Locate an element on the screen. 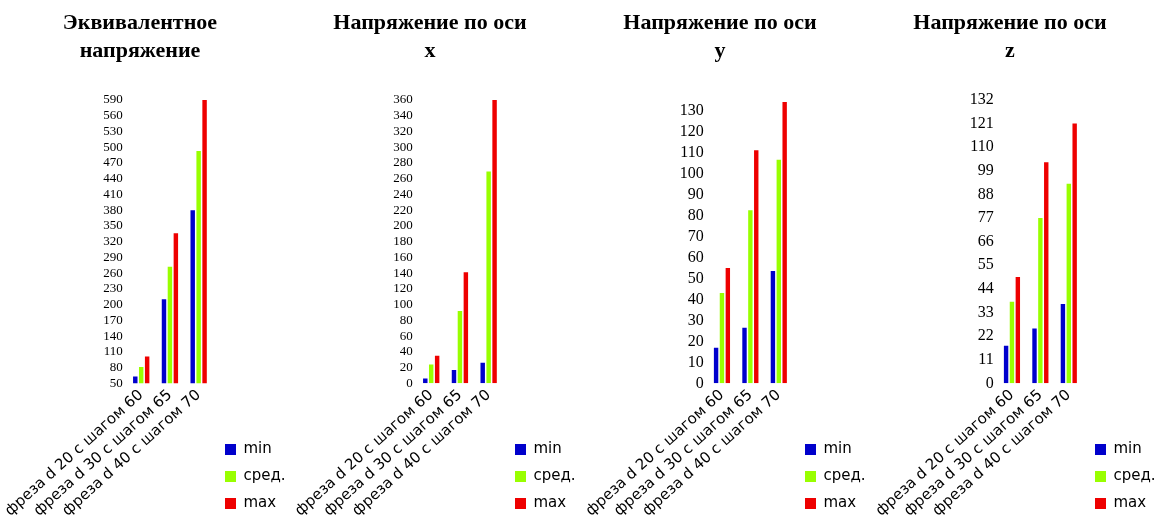  chart-title: Напряжение по оси z is located at coordinates (1010, 36).